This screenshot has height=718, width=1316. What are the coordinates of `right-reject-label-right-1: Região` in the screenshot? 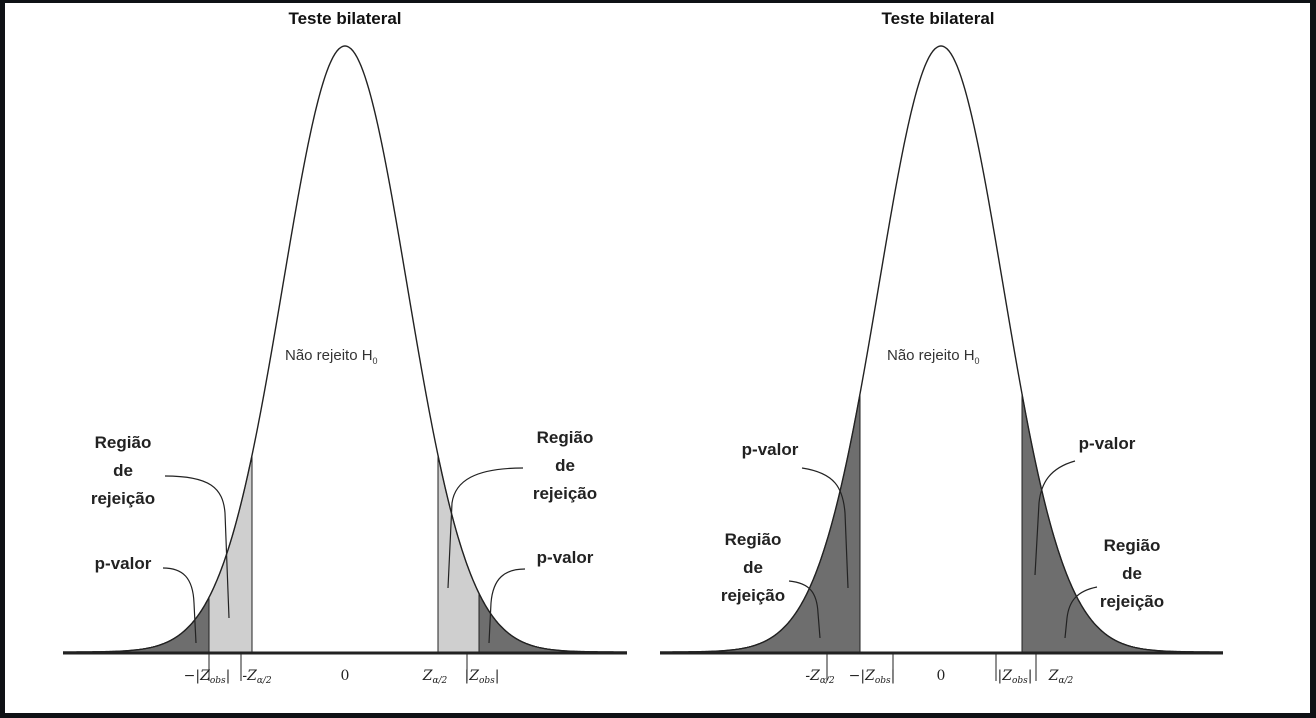 It's located at (1132, 545).